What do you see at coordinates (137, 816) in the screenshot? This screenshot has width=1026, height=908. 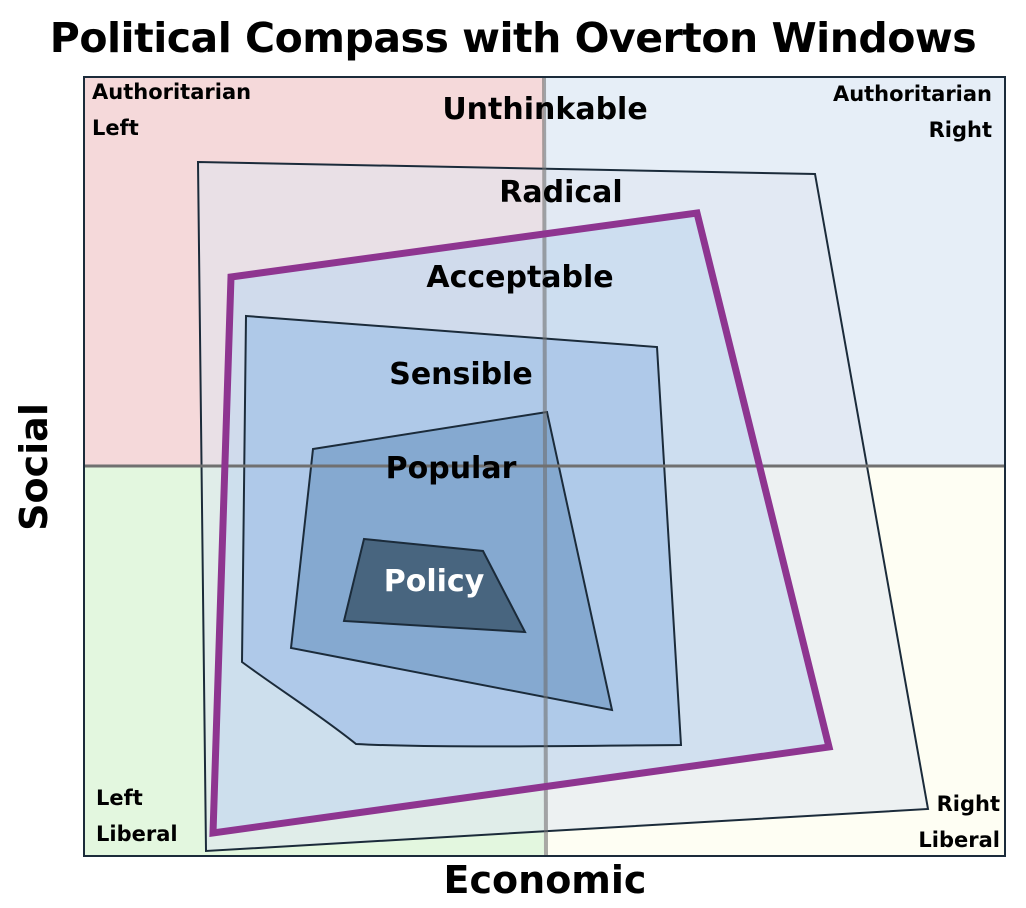 I see `label-left-liberal: Left Liberal` at bounding box center [137, 816].